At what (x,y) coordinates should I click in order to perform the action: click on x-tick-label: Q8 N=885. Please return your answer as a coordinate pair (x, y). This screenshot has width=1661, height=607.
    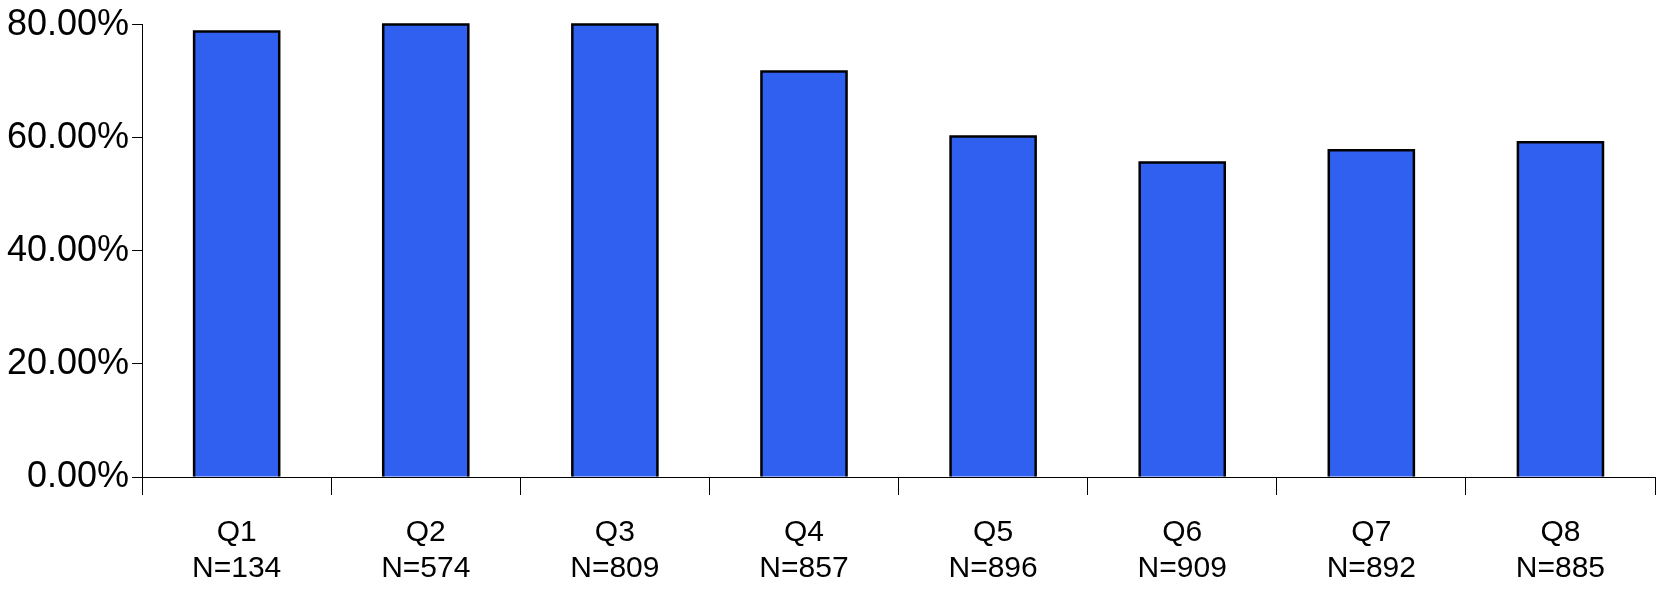
    Looking at the image, I should click on (1560, 549).